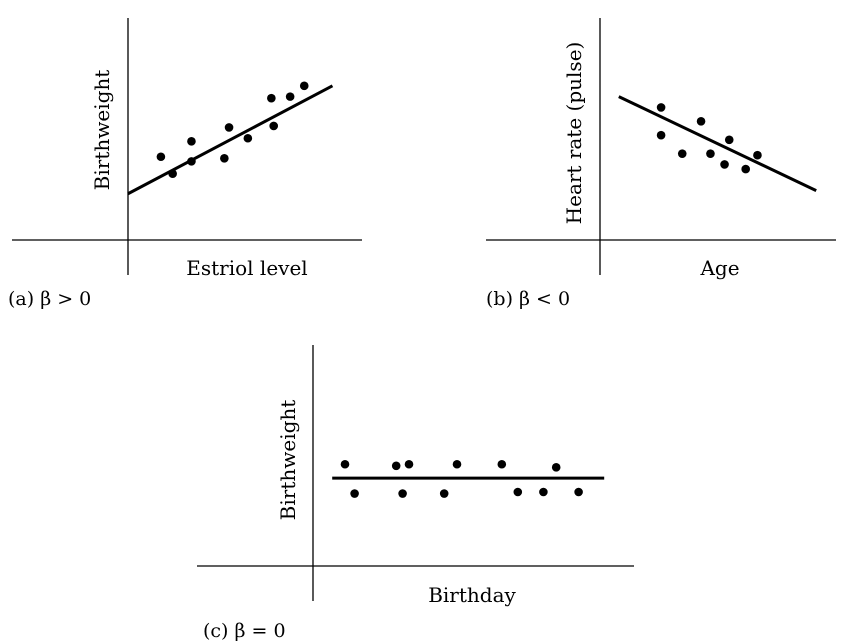 The image size is (857, 644). What do you see at coordinates (102, 130) in the screenshot?
I see `panel-a-y-label: Birthweight` at bounding box center [102, 130].